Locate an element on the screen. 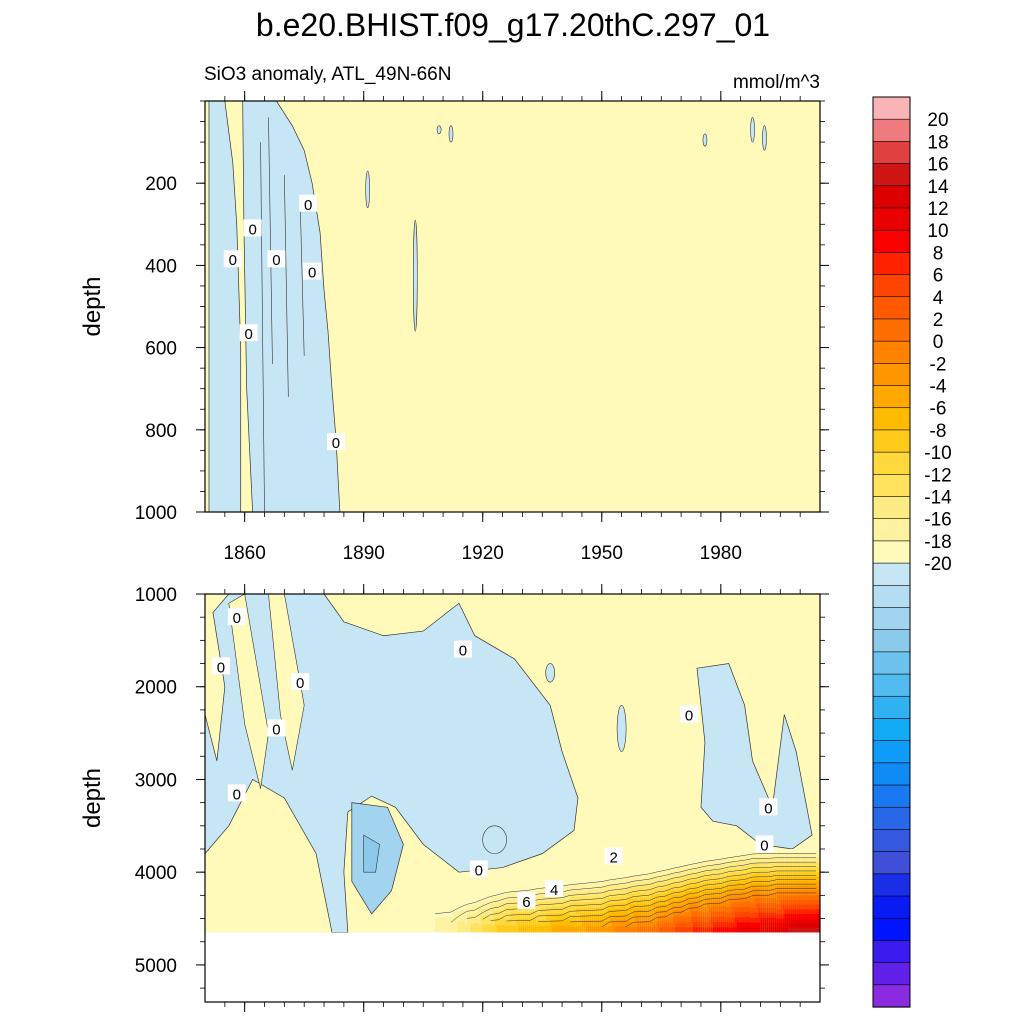  y-tick-label: 800 is located at coordinates (161, 431).